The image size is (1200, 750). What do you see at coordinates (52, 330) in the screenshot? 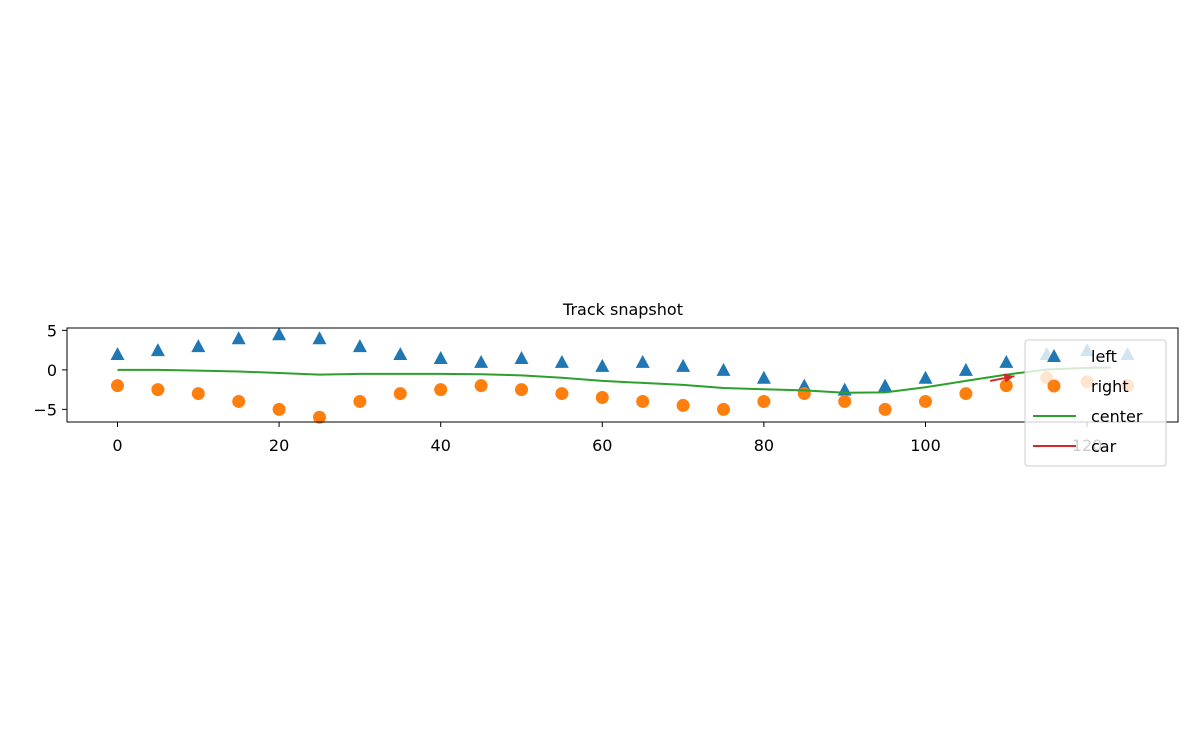
I see `y-tick-label: 5` at bounding box center [52, 330].